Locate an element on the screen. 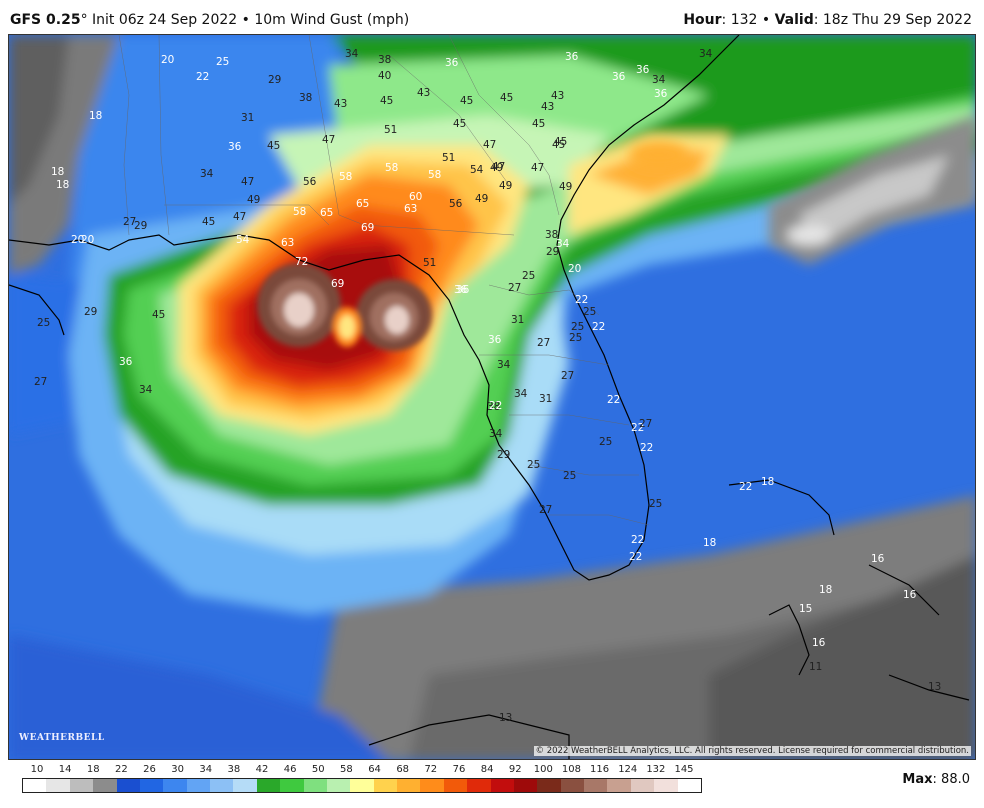  wind-gust-value-label: 72 is located at coordinates (301, 262).